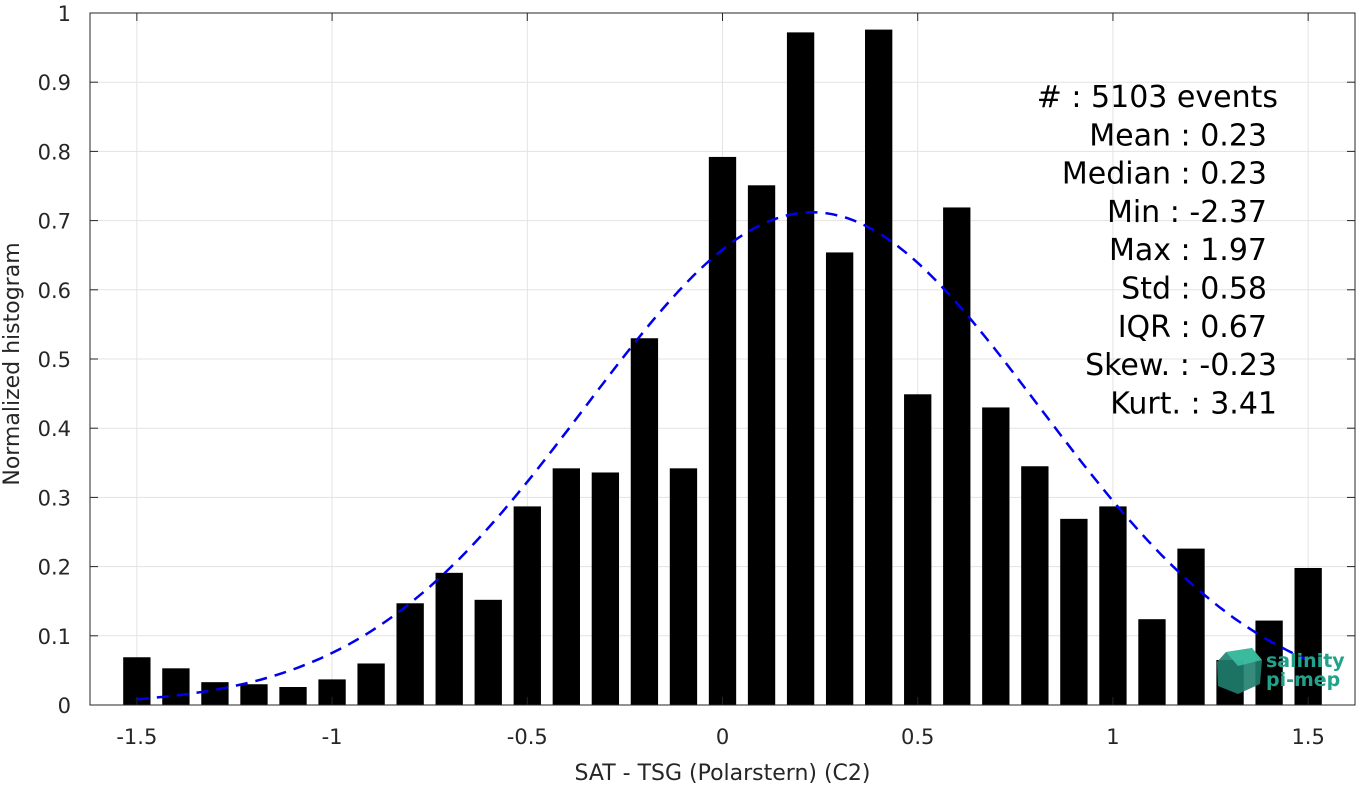  I want to click on stat-line: Skew. : -0.23, so click(1181, 365).